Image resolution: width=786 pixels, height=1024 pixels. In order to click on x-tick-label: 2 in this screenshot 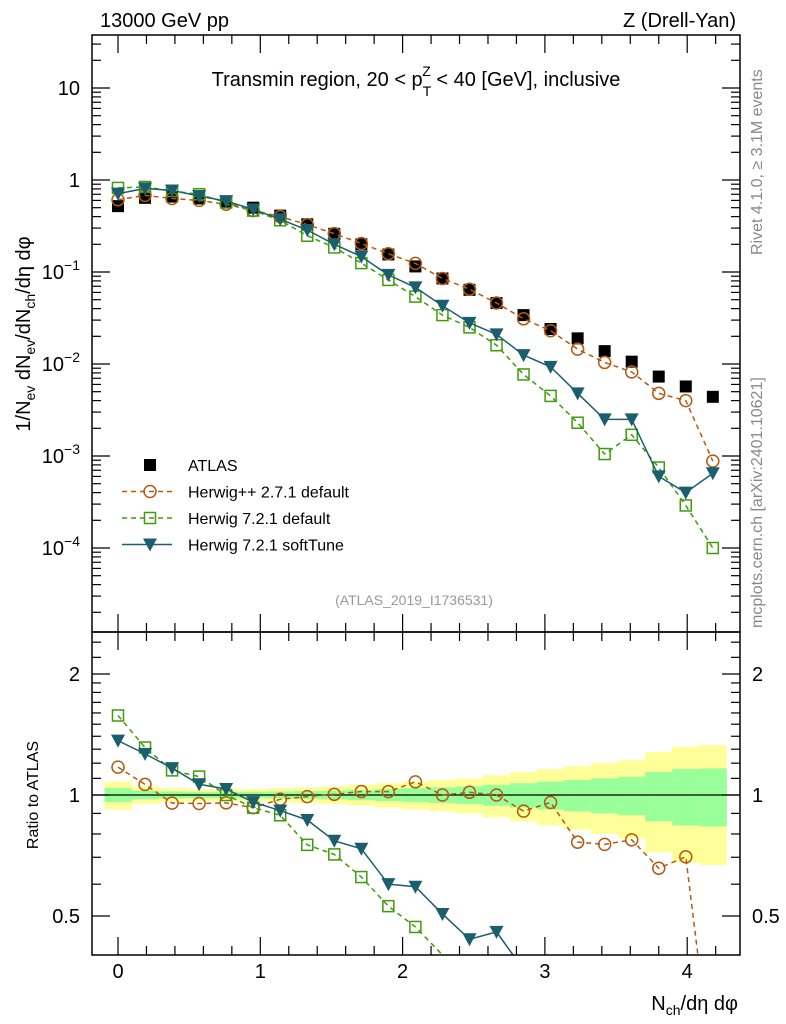, I will do `click(402, 972)`.